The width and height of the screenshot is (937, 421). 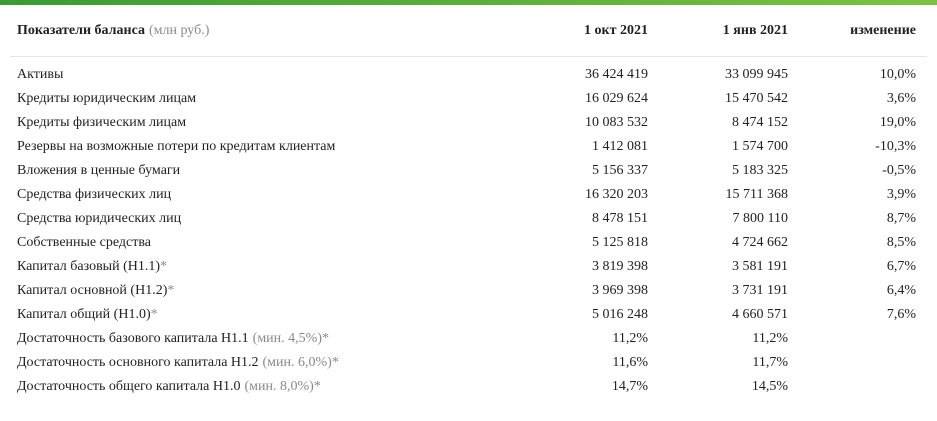 I want to click on row-note: (мин. 8,0%)*, so click(x=282, y=386).